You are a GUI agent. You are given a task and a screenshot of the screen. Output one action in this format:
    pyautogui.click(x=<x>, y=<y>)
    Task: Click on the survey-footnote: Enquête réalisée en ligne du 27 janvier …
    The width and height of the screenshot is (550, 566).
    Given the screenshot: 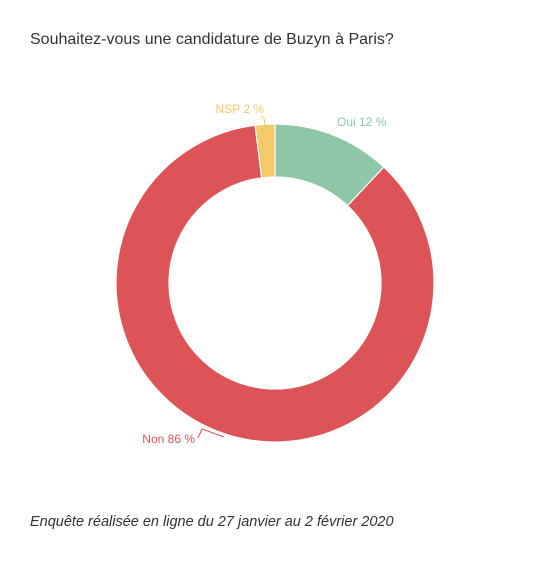 What is the action you would take?
    pyautogui.click(x=212, y=522)
    